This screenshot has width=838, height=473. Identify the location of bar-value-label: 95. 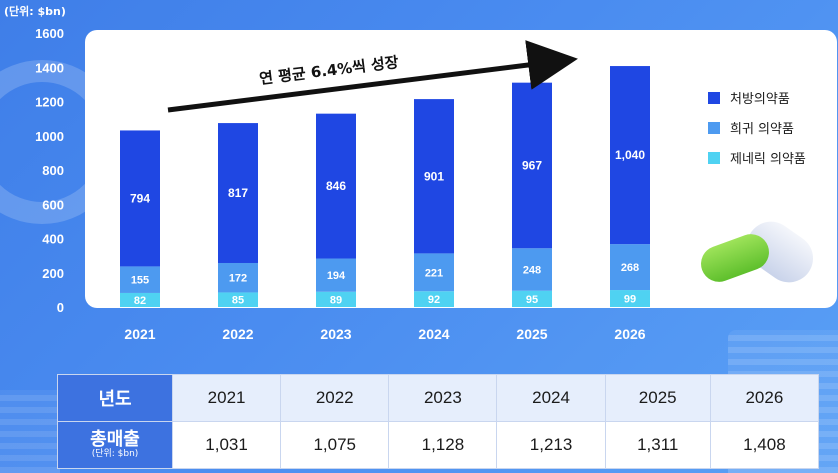
(532, 300).